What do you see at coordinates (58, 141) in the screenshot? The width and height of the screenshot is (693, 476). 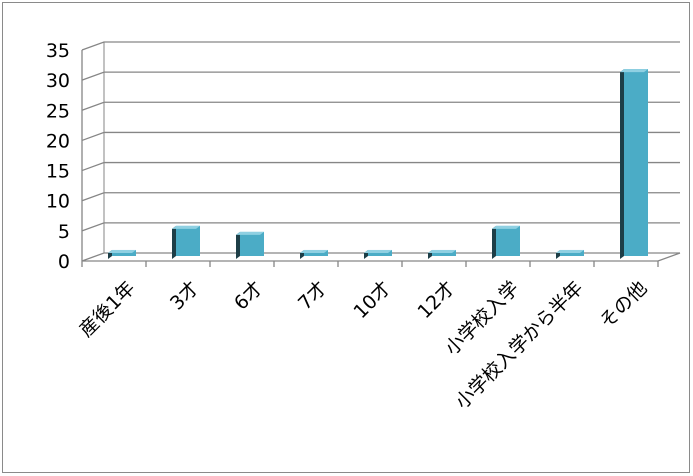 I see `y-tick-label: 20` at bounding box center [58, 141].